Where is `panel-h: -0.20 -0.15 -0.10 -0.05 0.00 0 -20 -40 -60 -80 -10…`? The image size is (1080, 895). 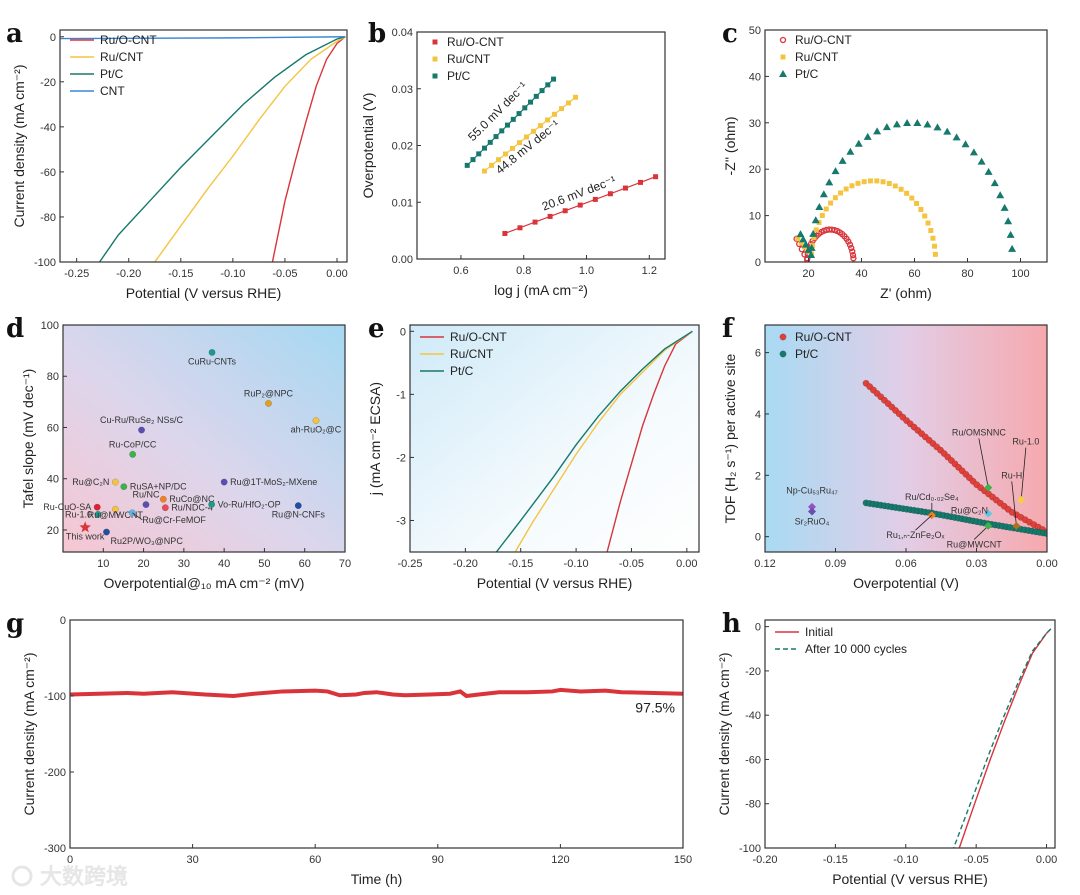 panel-h: -0.20 -0.15 -0.10 -0.05 0.00 0 -20 -40 -60 -80 -10… is located at coordinates (886, 748).